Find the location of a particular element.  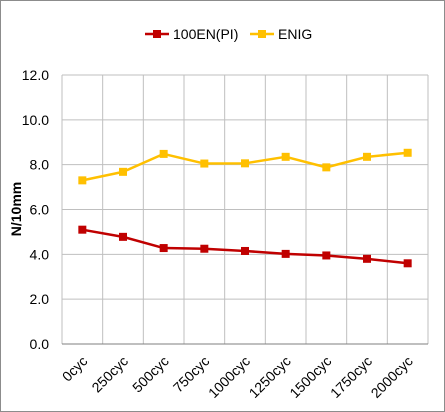

legend: 100EN(PI) ENIG is located at coordinates (228, 34).